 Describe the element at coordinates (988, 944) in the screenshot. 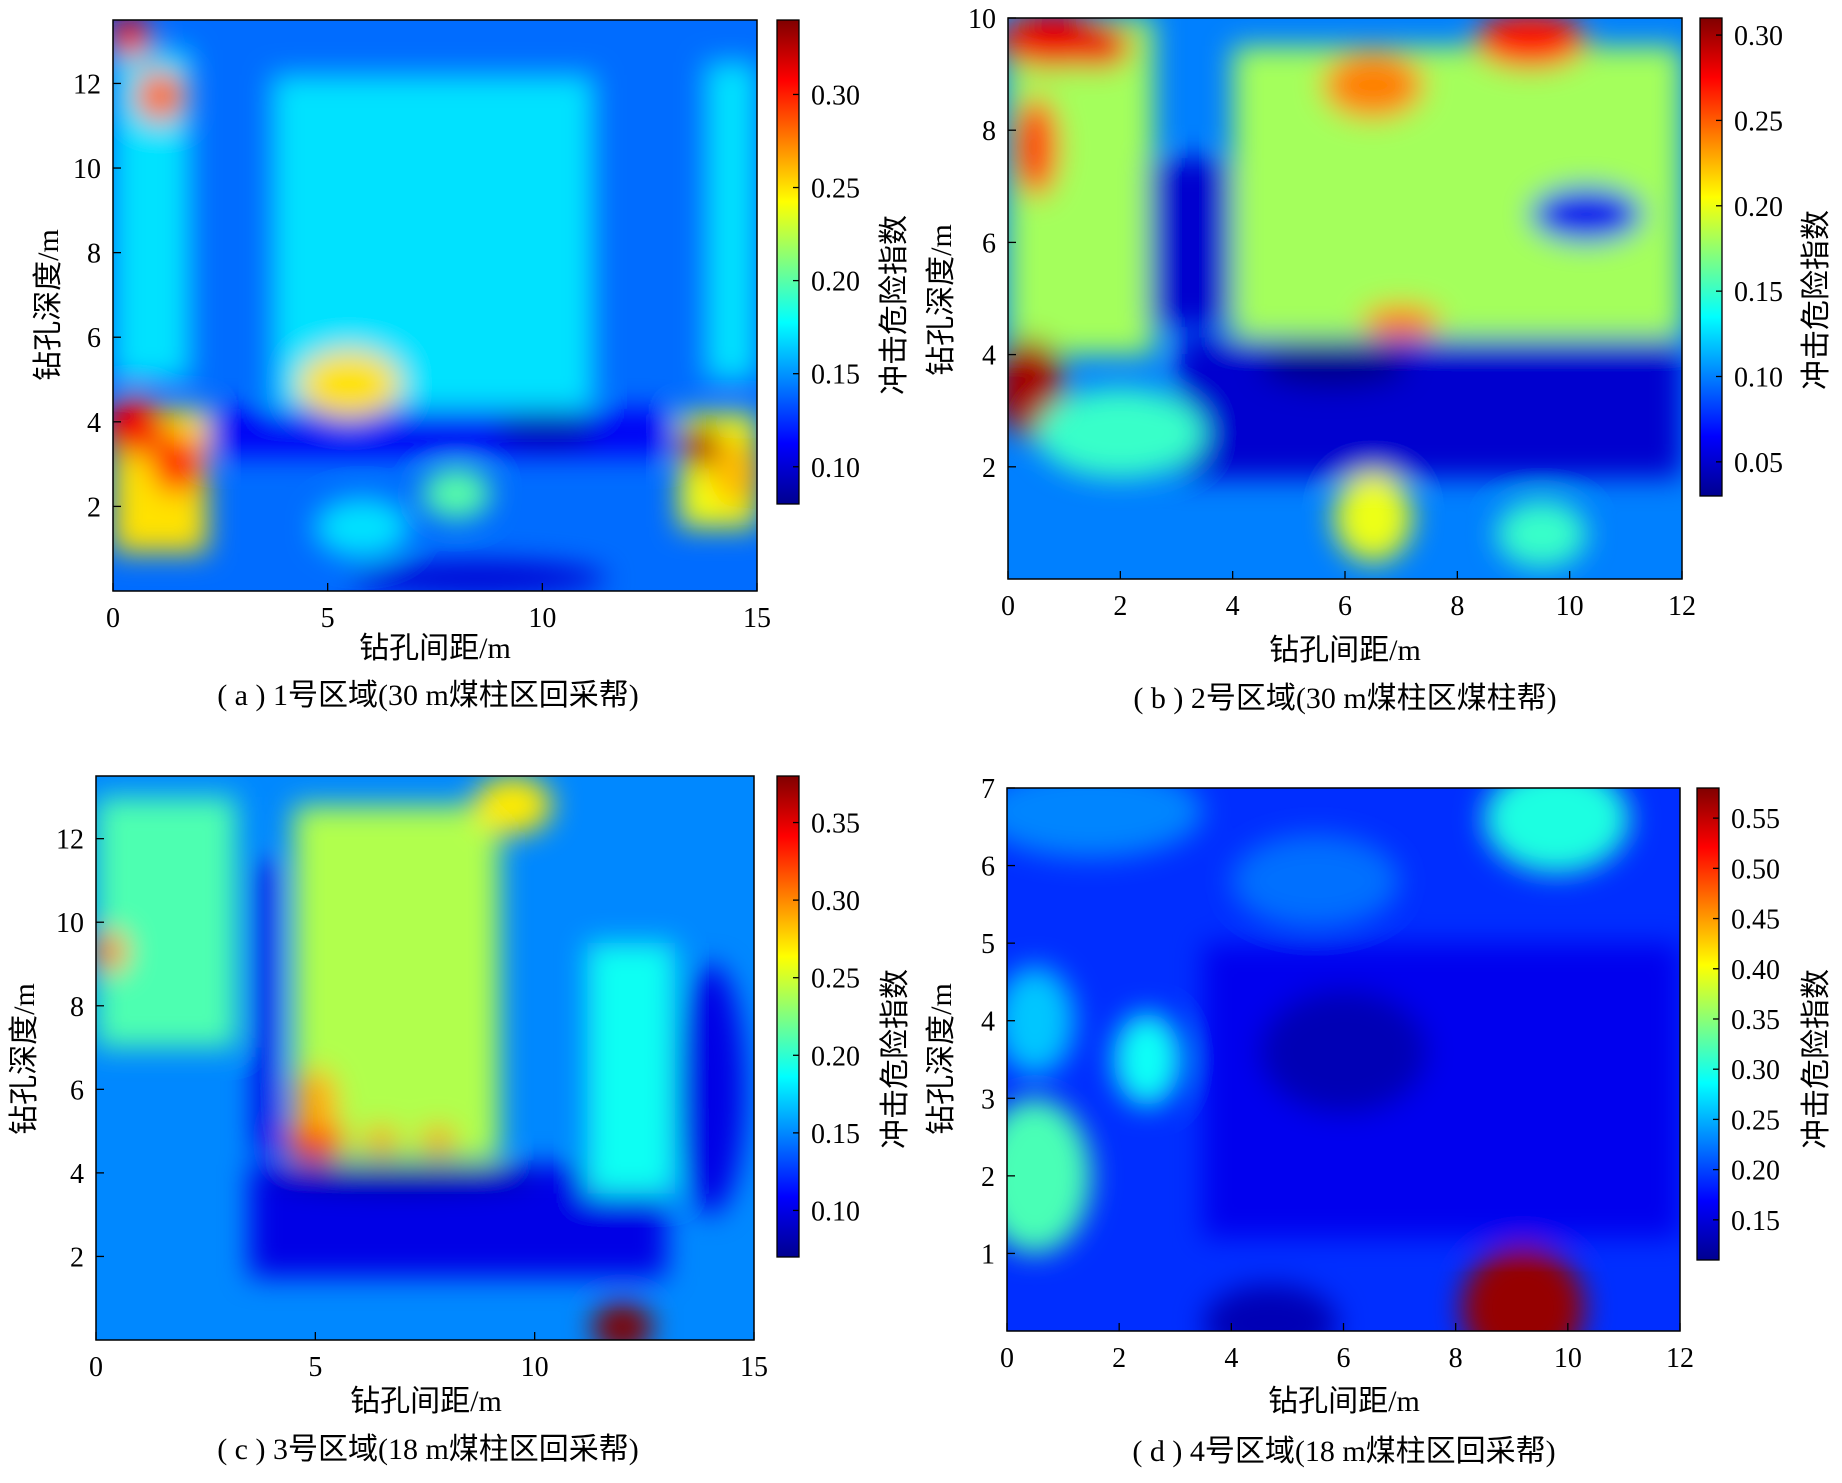

I see `y-tick-label: 5` at that location.